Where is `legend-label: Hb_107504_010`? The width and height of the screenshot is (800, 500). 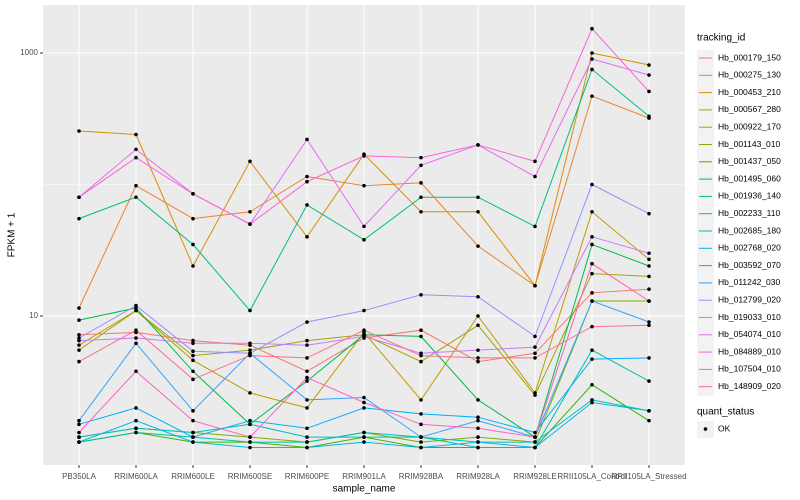 legend-label: Hb_107504_010 is located at coordinates (749, 369).